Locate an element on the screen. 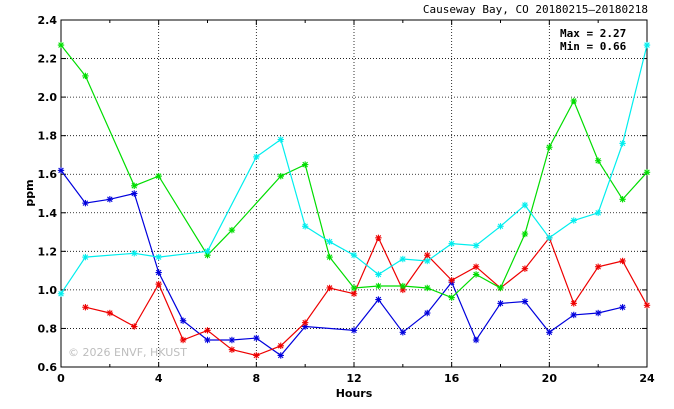 This screenshot has height=409, width=674. y-tick-label: 0.6 is located at coordinates (48, 367).